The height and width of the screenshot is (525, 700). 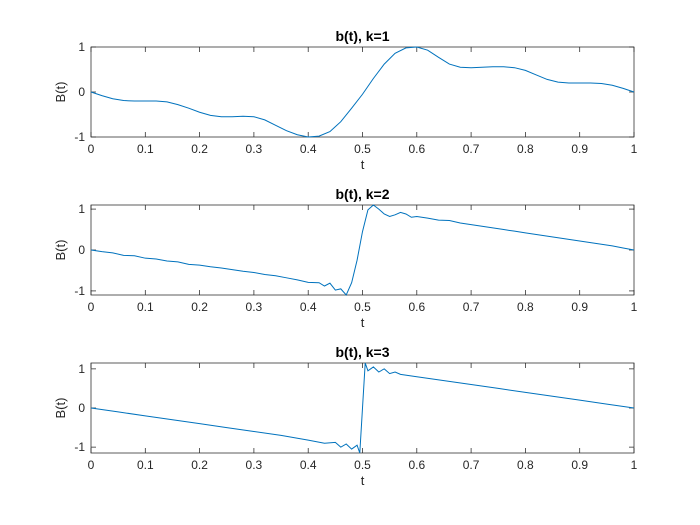 What do you see at coordinates (362, 352) in the screenshot?
I see `subplot-title: b(t), k=3` at bounding box center [362, 352].